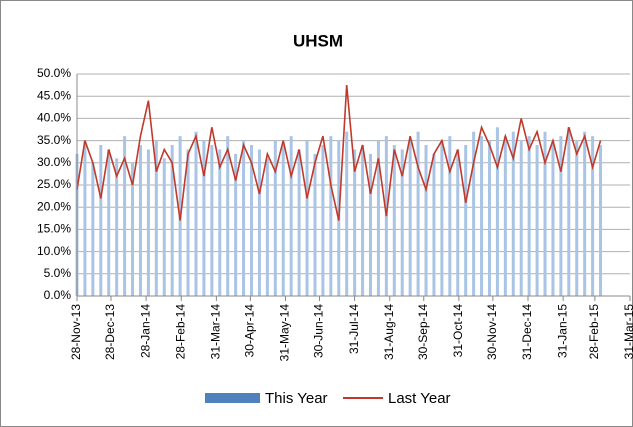  What do you see at coordinates (180, 332) in the screenshot?
I see `x-tick-label: 28-Feb-14` at bounding box center [180, 332].